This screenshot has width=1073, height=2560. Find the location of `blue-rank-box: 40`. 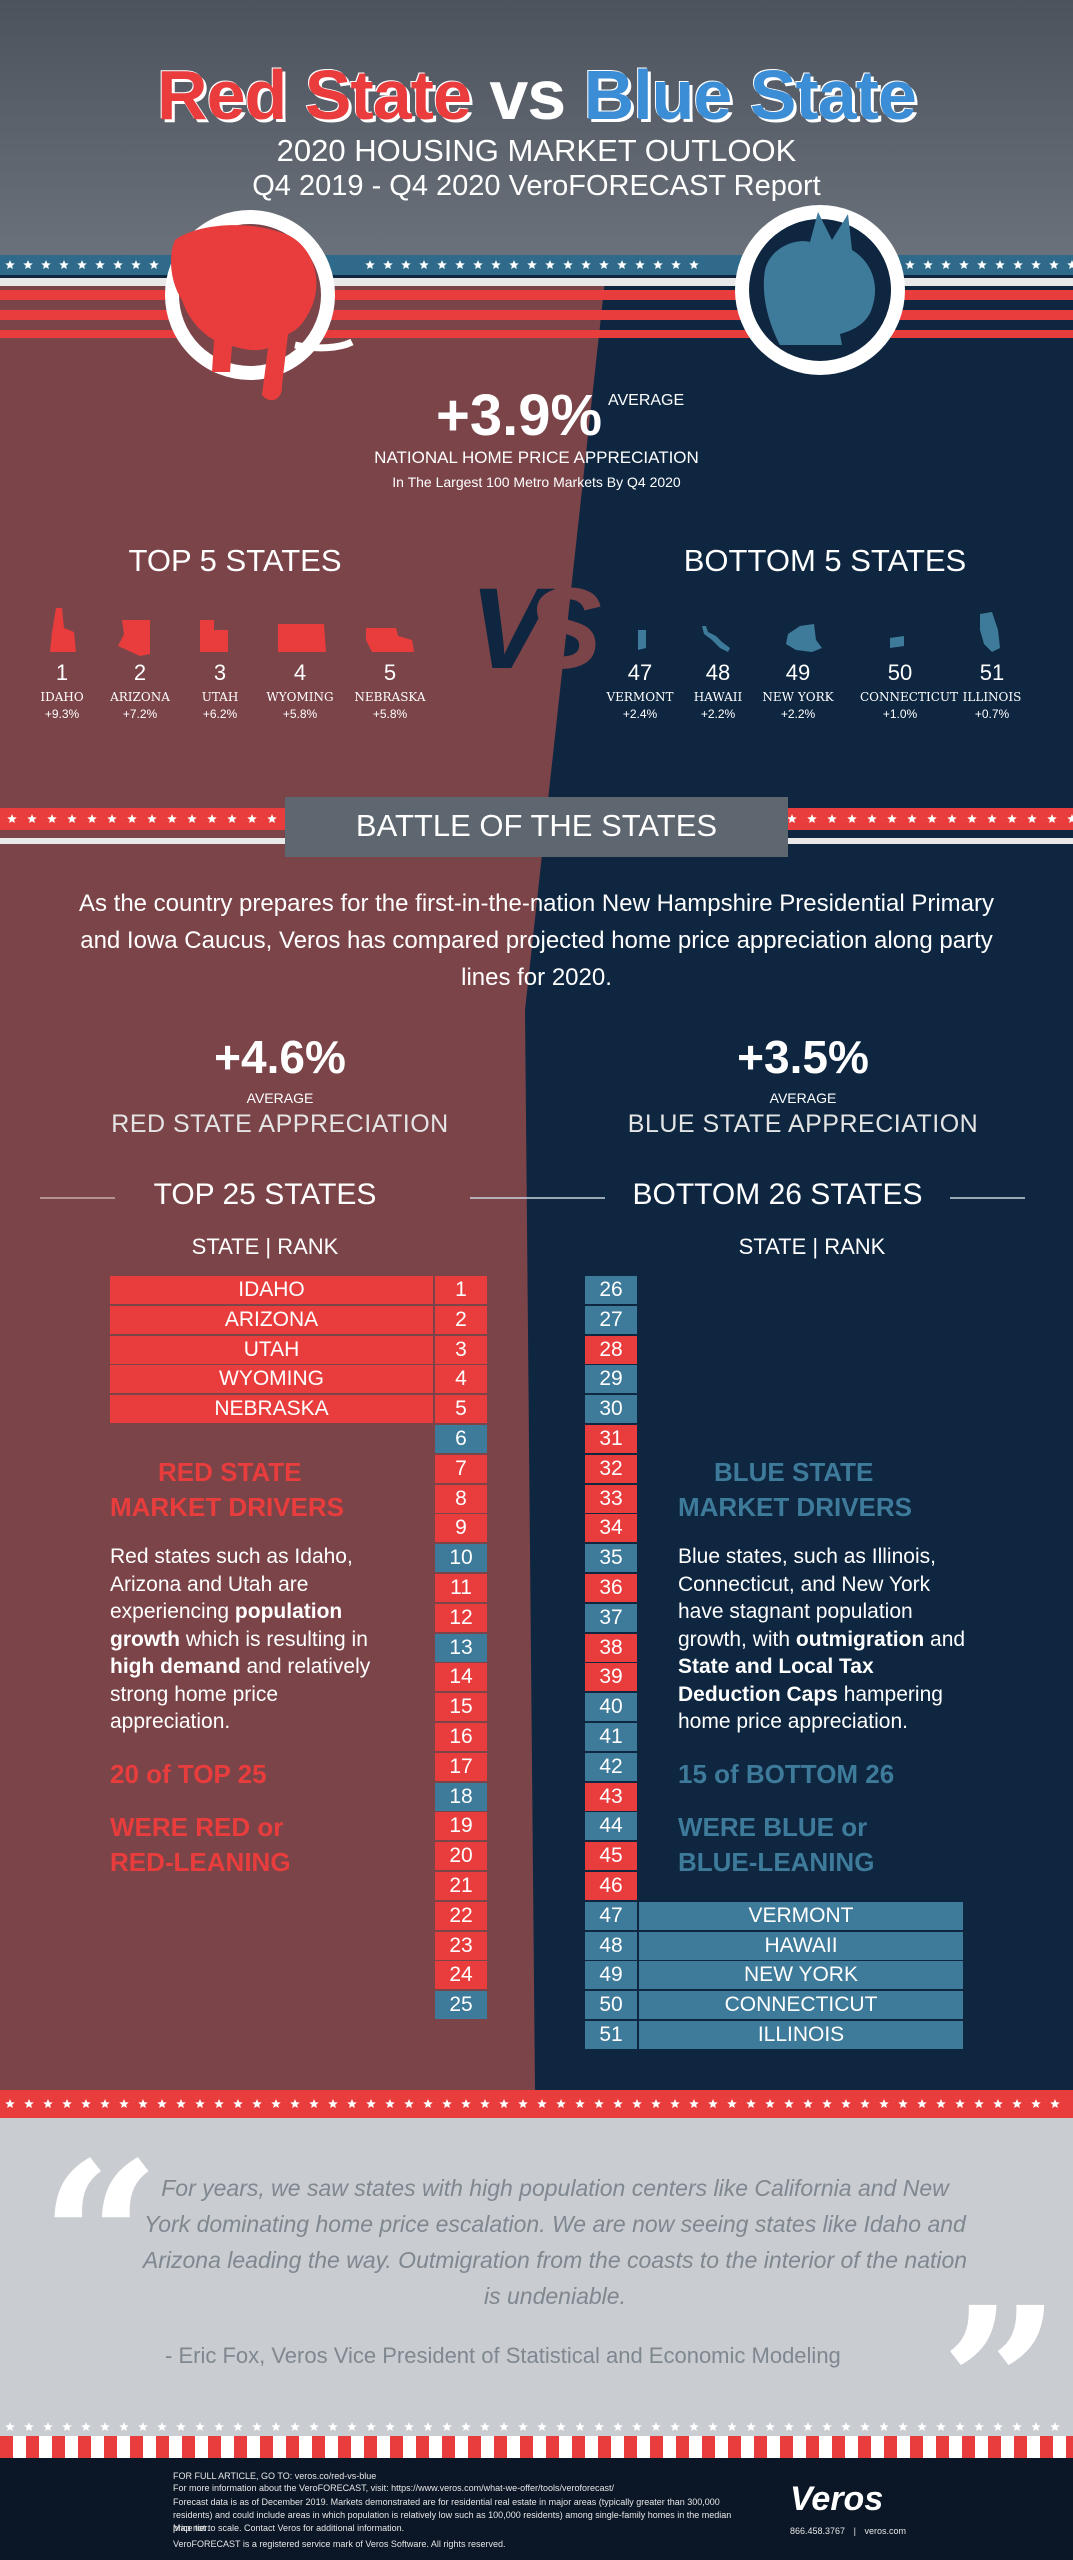

blue-rank-box: 40 is located at coordinates (611, 1707).